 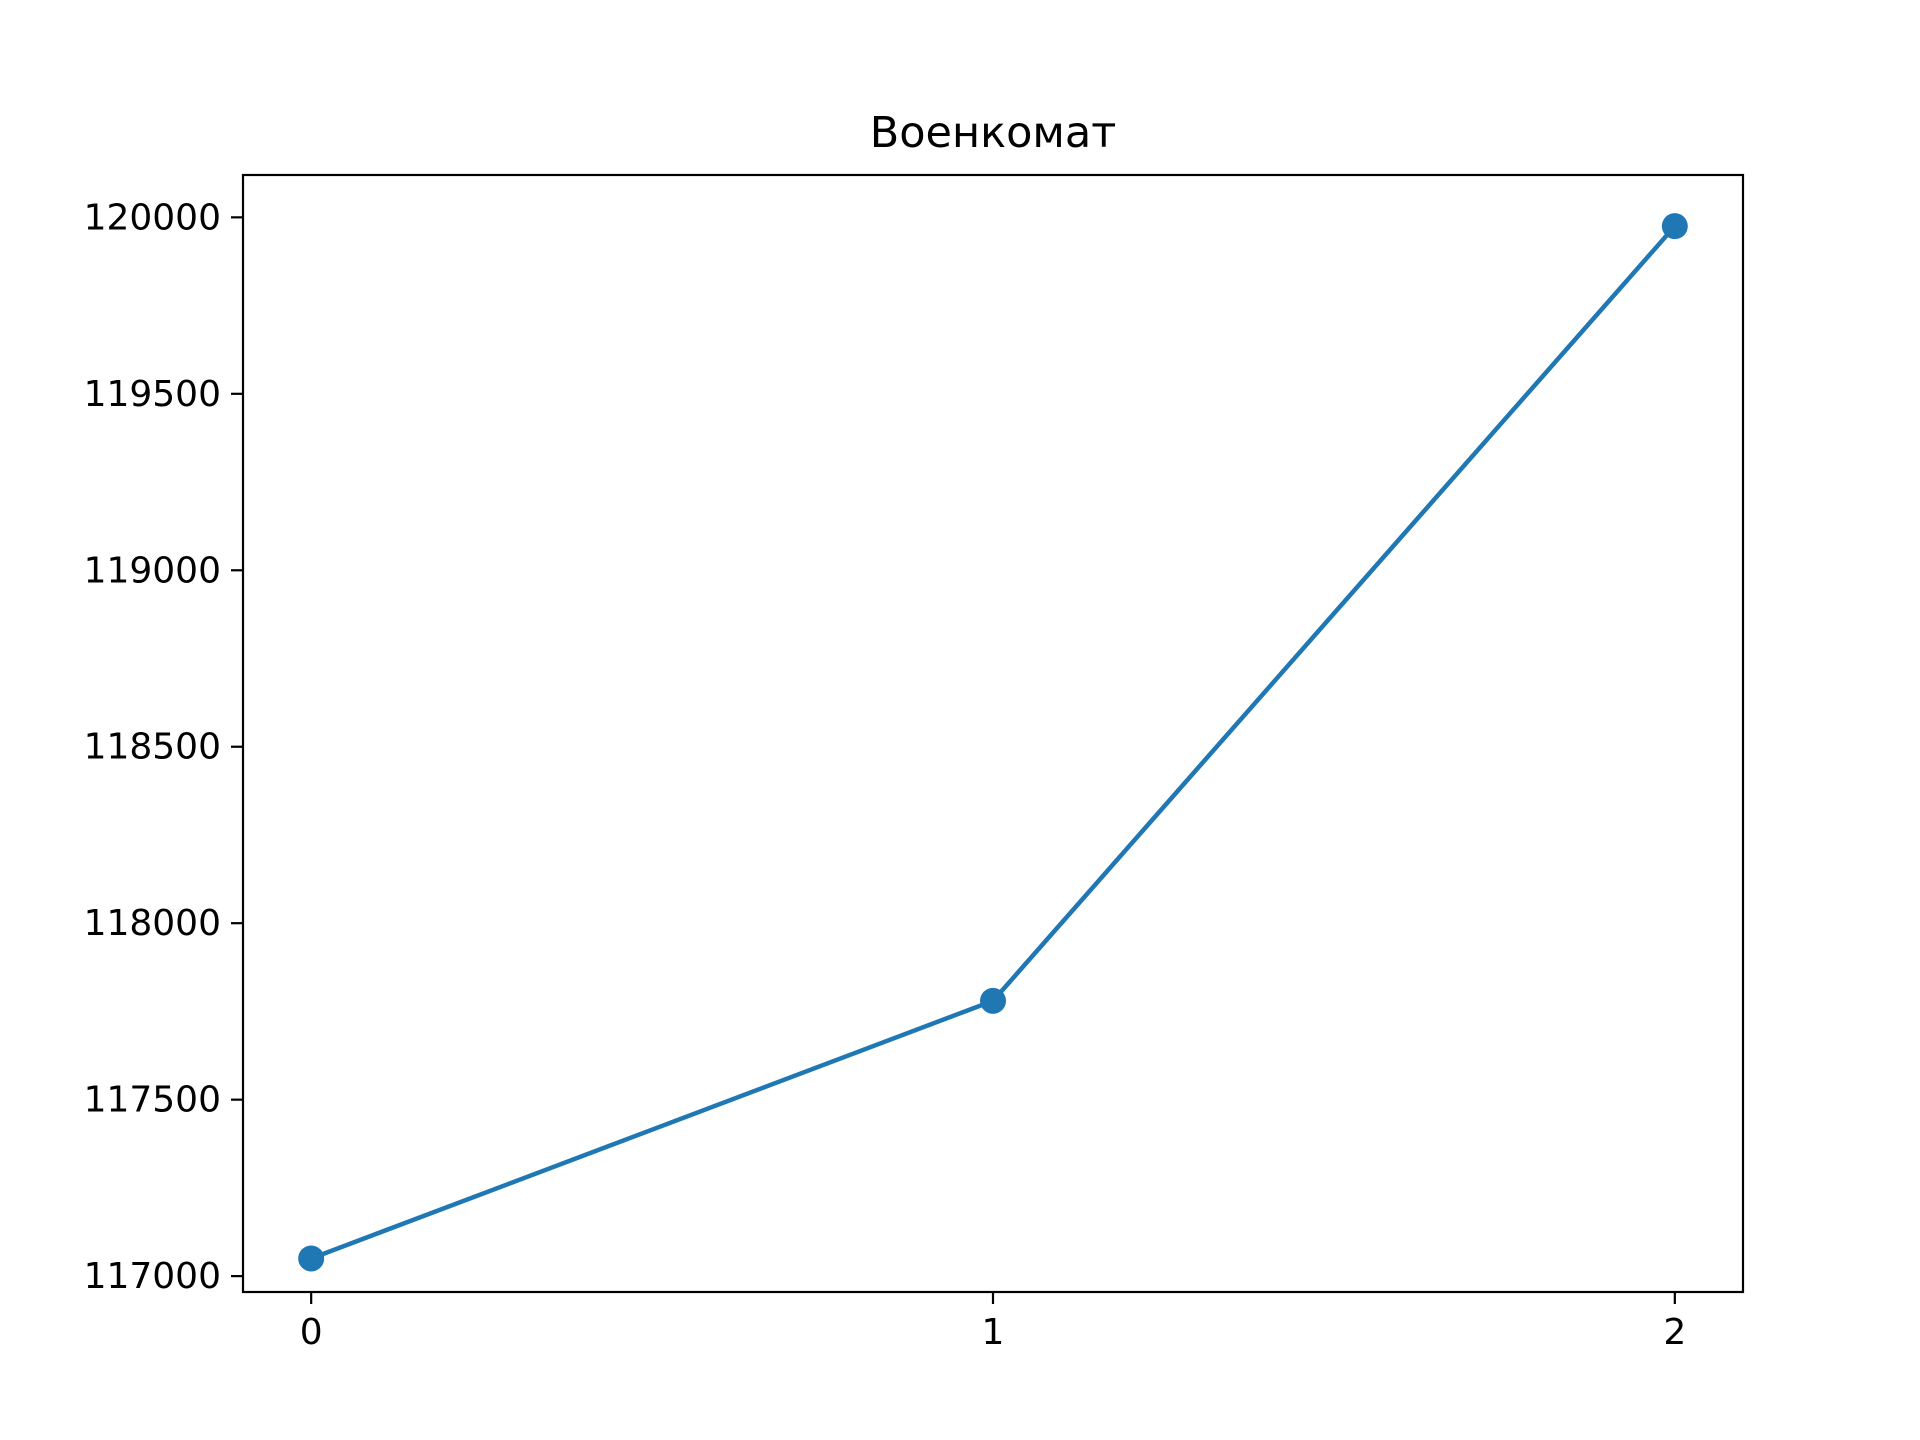 I want to click on y-tick-label: 119000, so click(x=152, y=570).